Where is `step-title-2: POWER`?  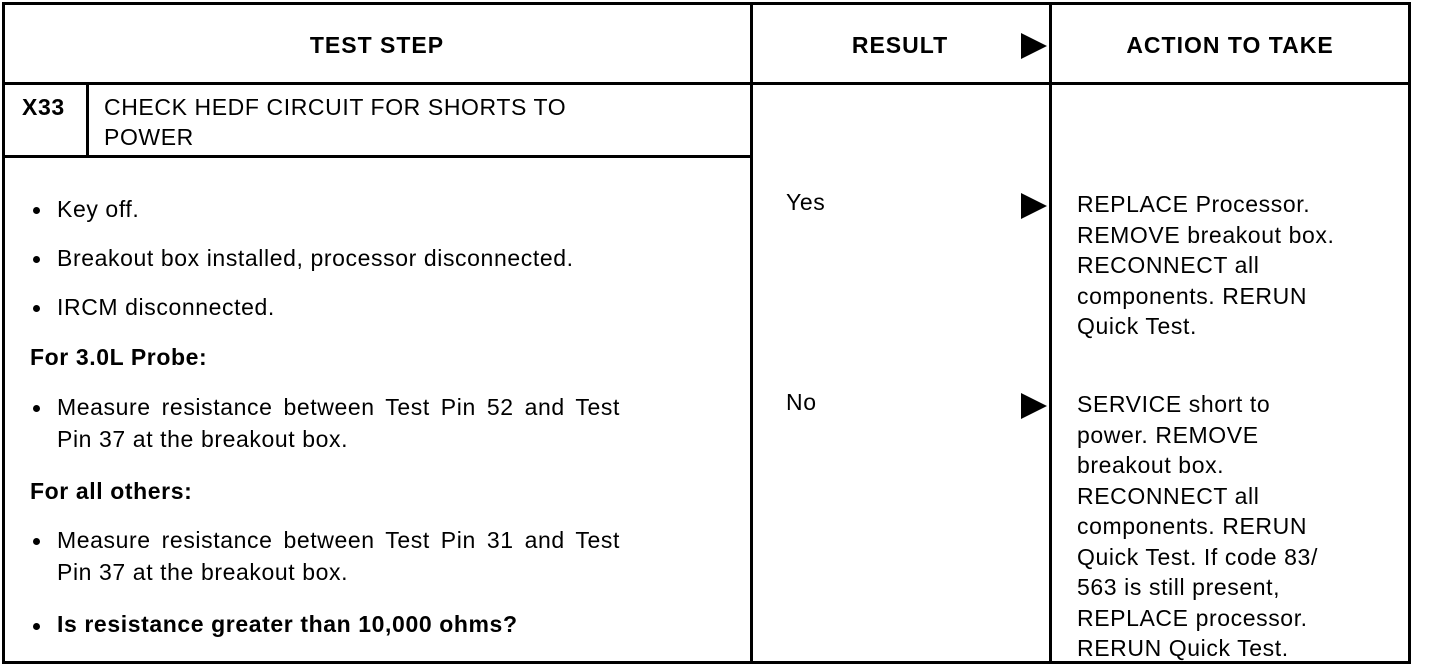
step-title-2: POWER is located at coordinates (149, 137).